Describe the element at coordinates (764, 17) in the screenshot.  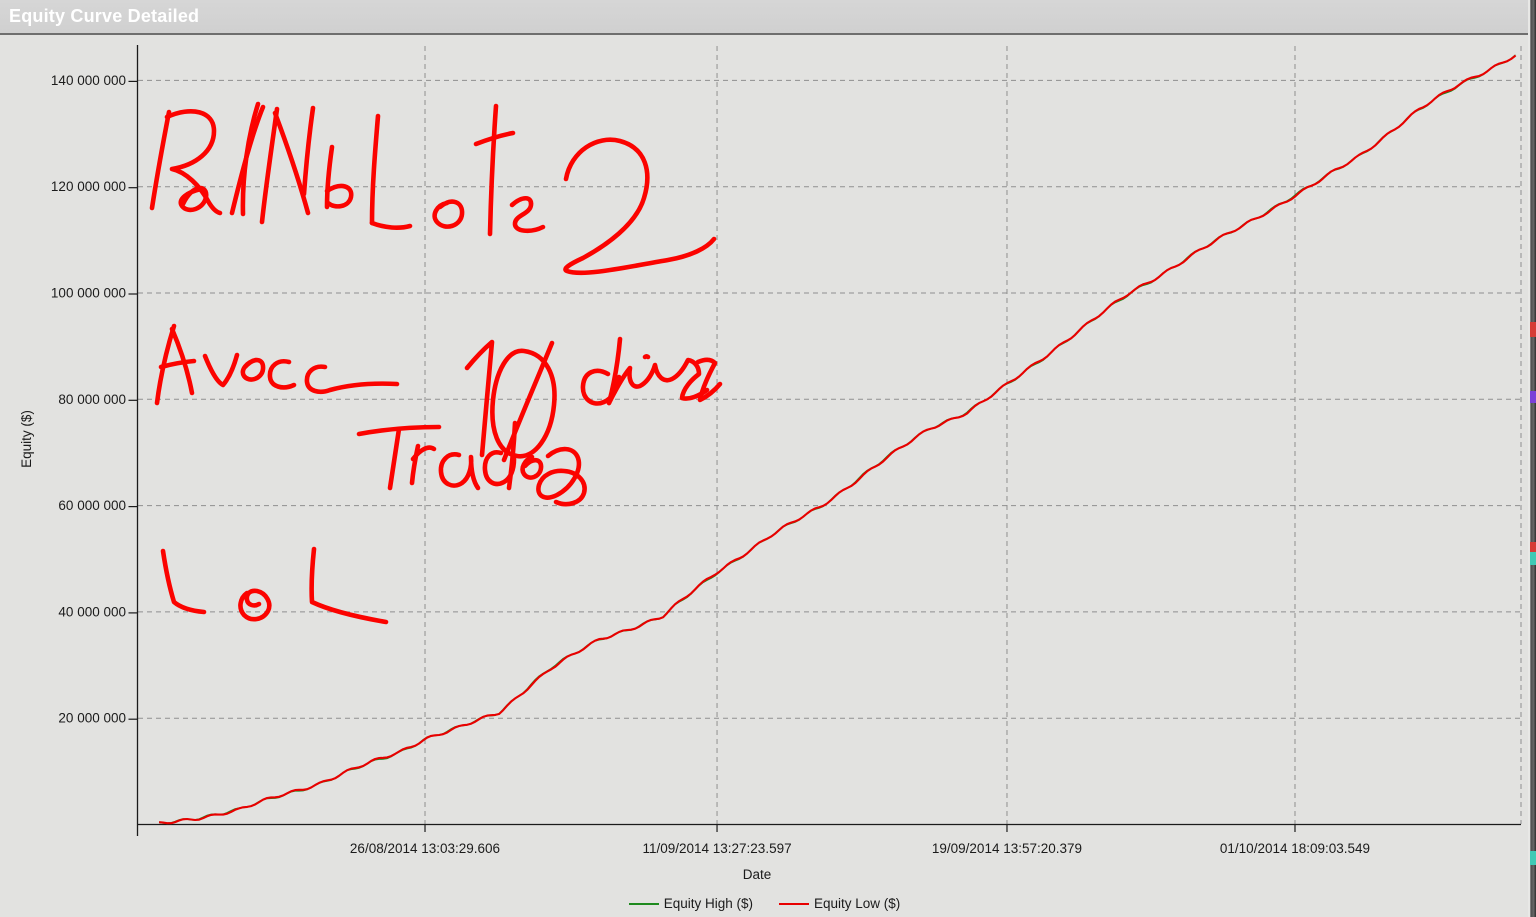
I see `window-title-bar: Equity Curve Detailed` at that location.